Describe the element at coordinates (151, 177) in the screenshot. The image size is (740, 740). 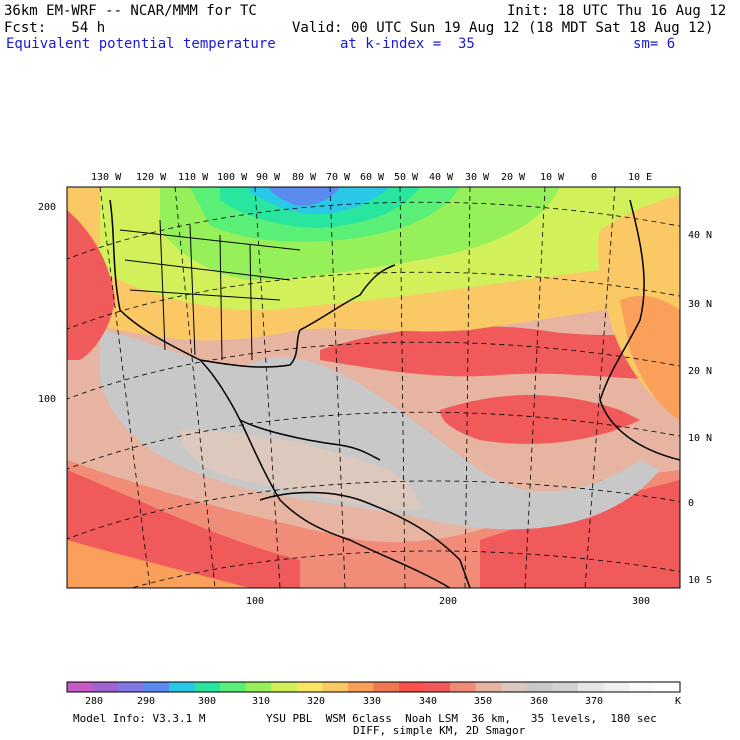
I see `lon-label: 120 W` at that location.